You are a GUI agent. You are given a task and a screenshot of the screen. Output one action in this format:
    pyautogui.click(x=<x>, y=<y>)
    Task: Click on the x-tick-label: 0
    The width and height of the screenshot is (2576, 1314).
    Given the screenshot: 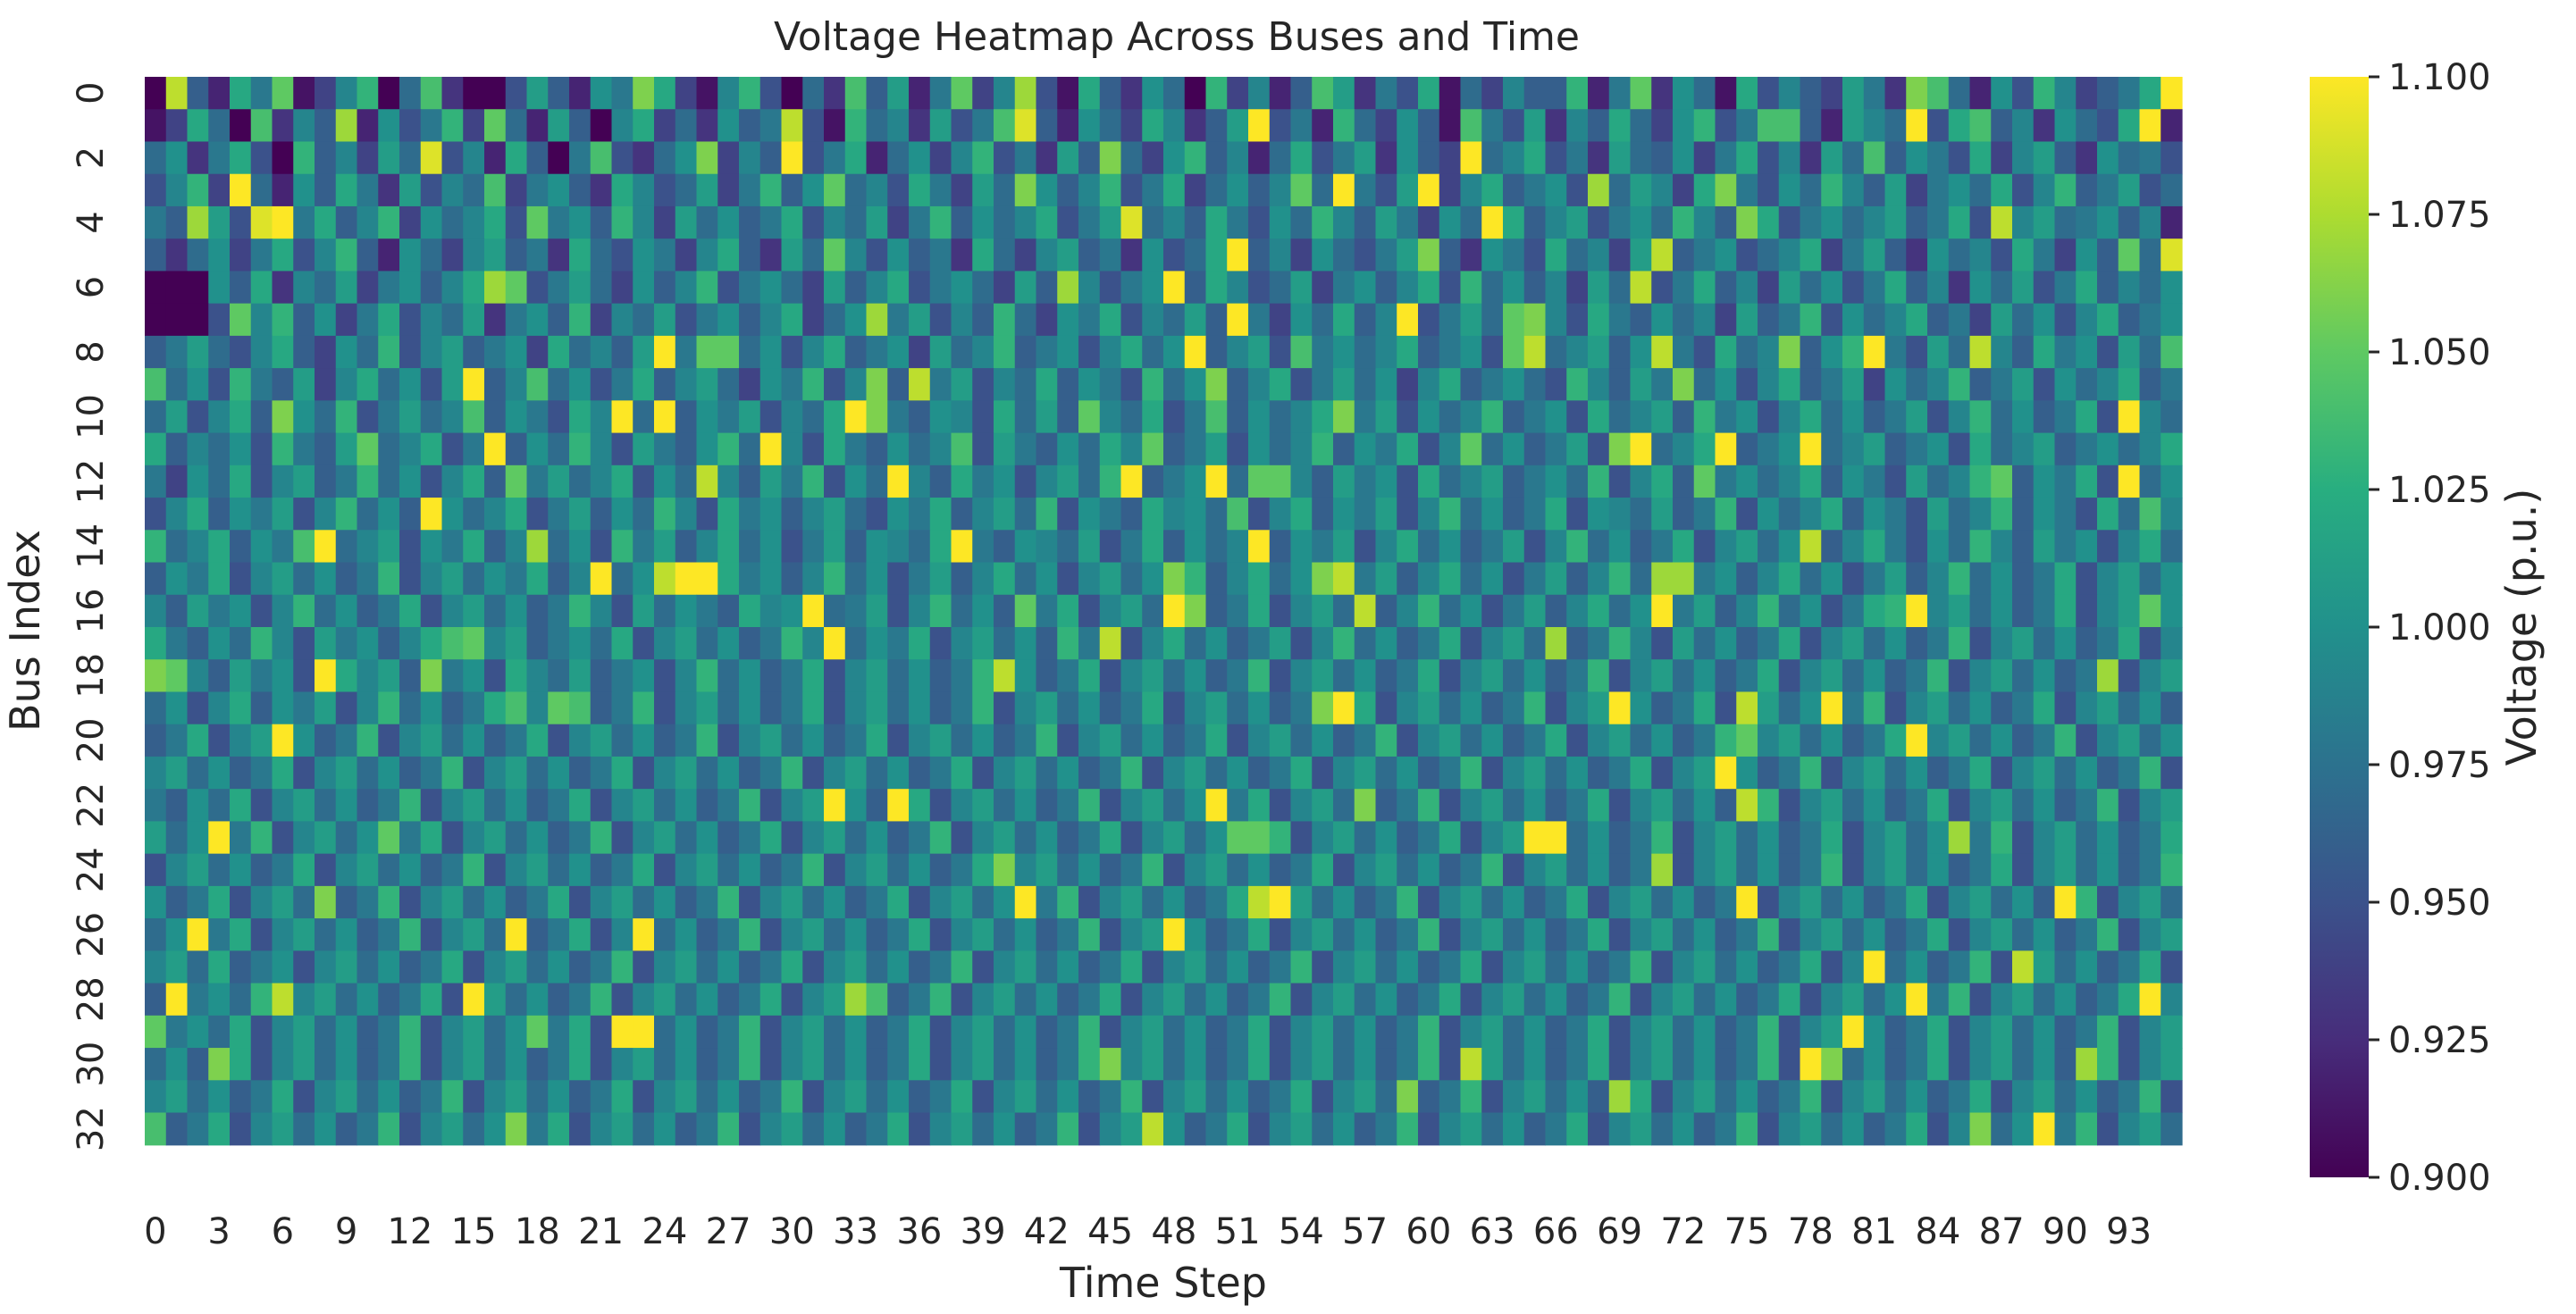 What is the action you would take?
    pyautogui.click(x=155, y=1231)
    